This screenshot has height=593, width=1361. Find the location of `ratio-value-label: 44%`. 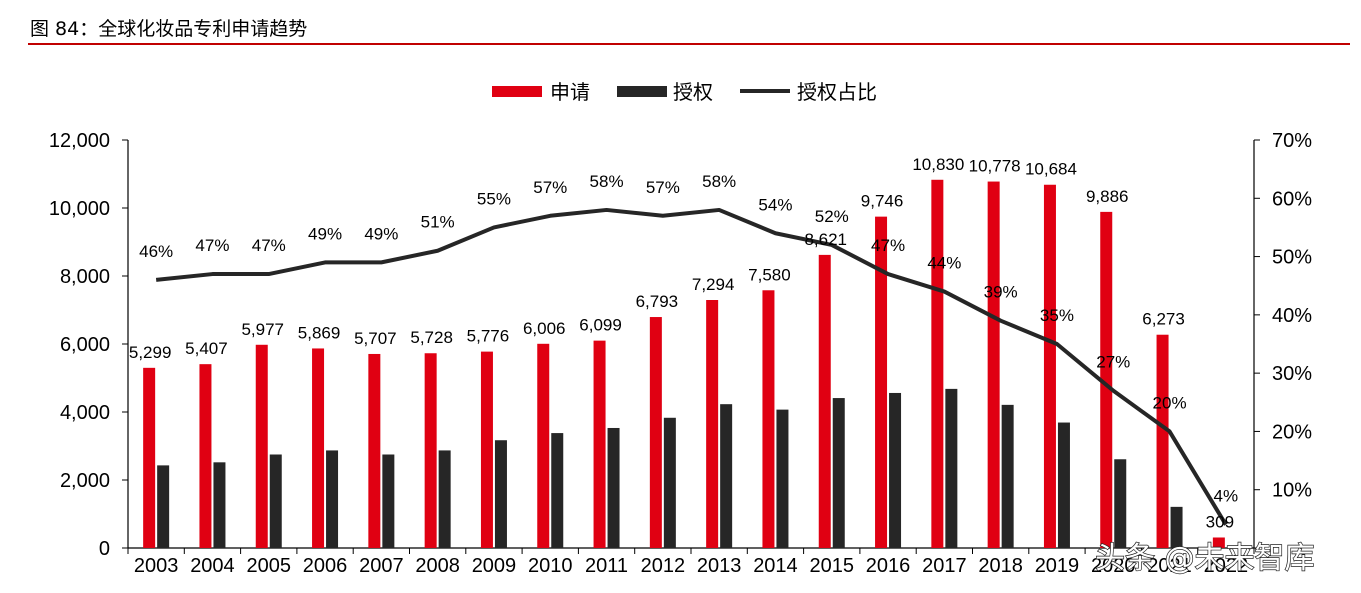

ratio-value-label: 44% is located at coordinates (944, 263).